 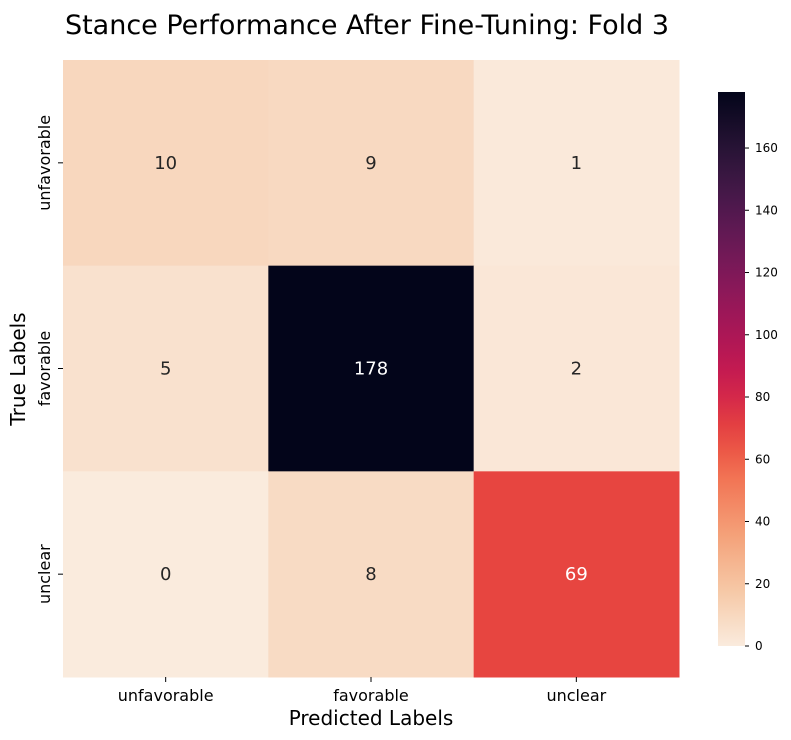 I want to click on colorbar-tick-label: 160, so click(x=766, y=148).